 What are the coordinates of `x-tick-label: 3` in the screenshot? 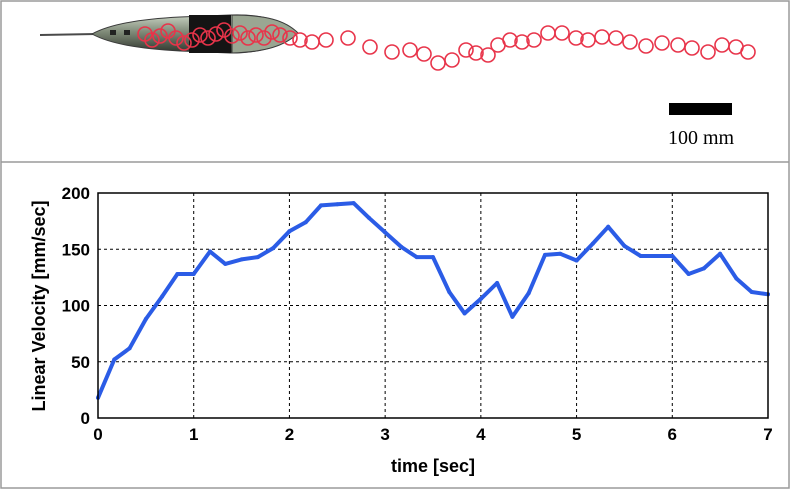 It's located at (384, 434).